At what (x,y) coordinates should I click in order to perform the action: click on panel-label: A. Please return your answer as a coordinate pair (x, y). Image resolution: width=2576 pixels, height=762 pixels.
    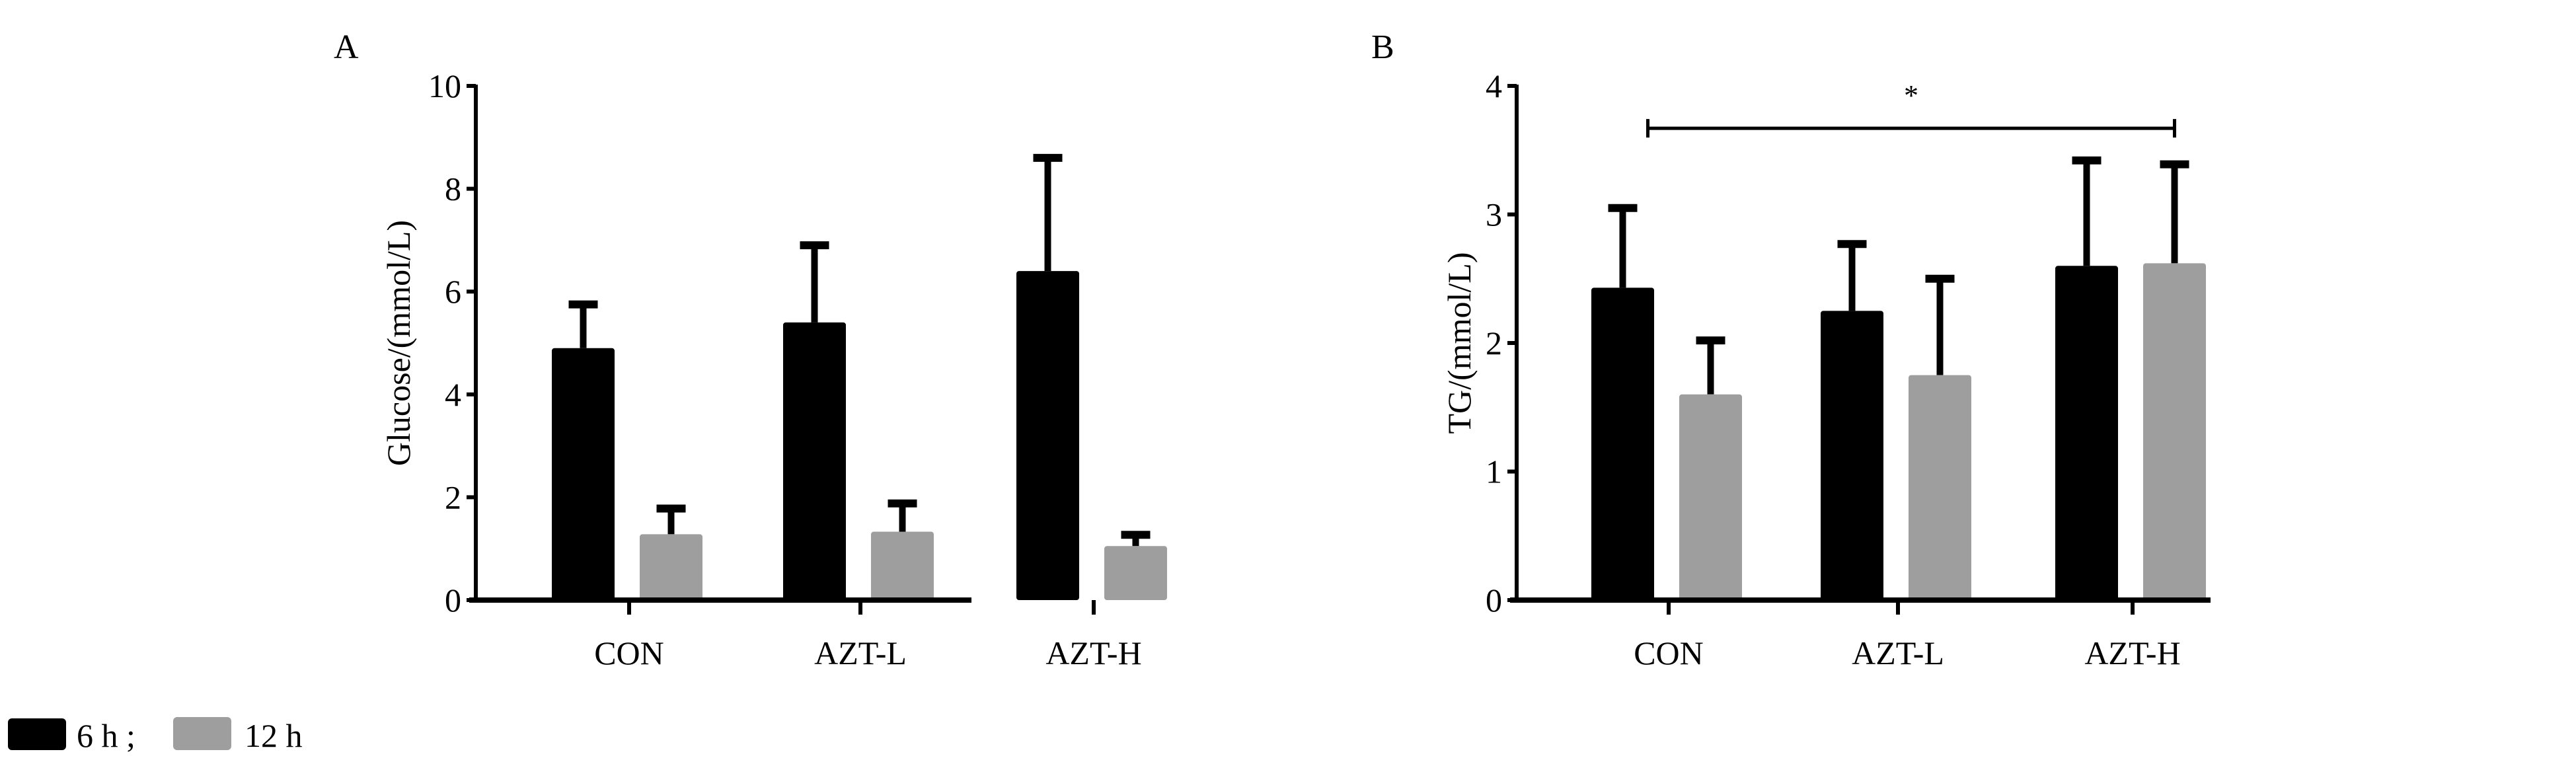
    Looking at the image, I should click on (346, 47).